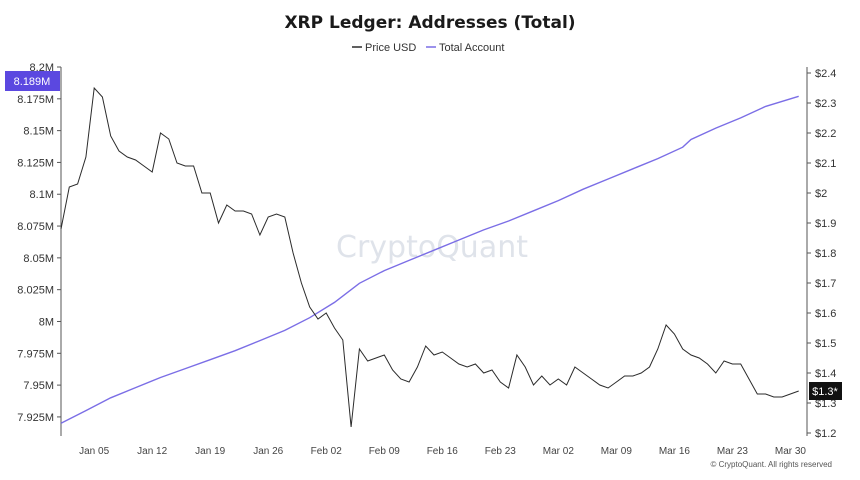 The width and height of the screenshot is (860, 480). Describe the element at coordinates (390, 48) in the screenshot. I see `legend-label-price: Price USD` at that location.